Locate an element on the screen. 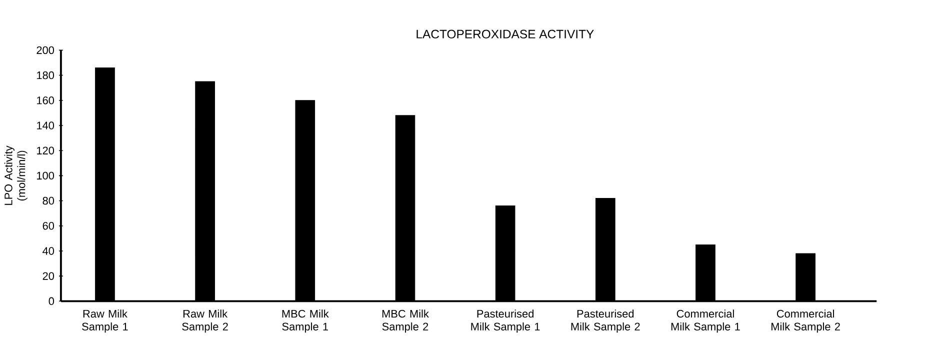 The image size is (939, 357). y-tick-label: 160 is located at coordinates (45, 100).